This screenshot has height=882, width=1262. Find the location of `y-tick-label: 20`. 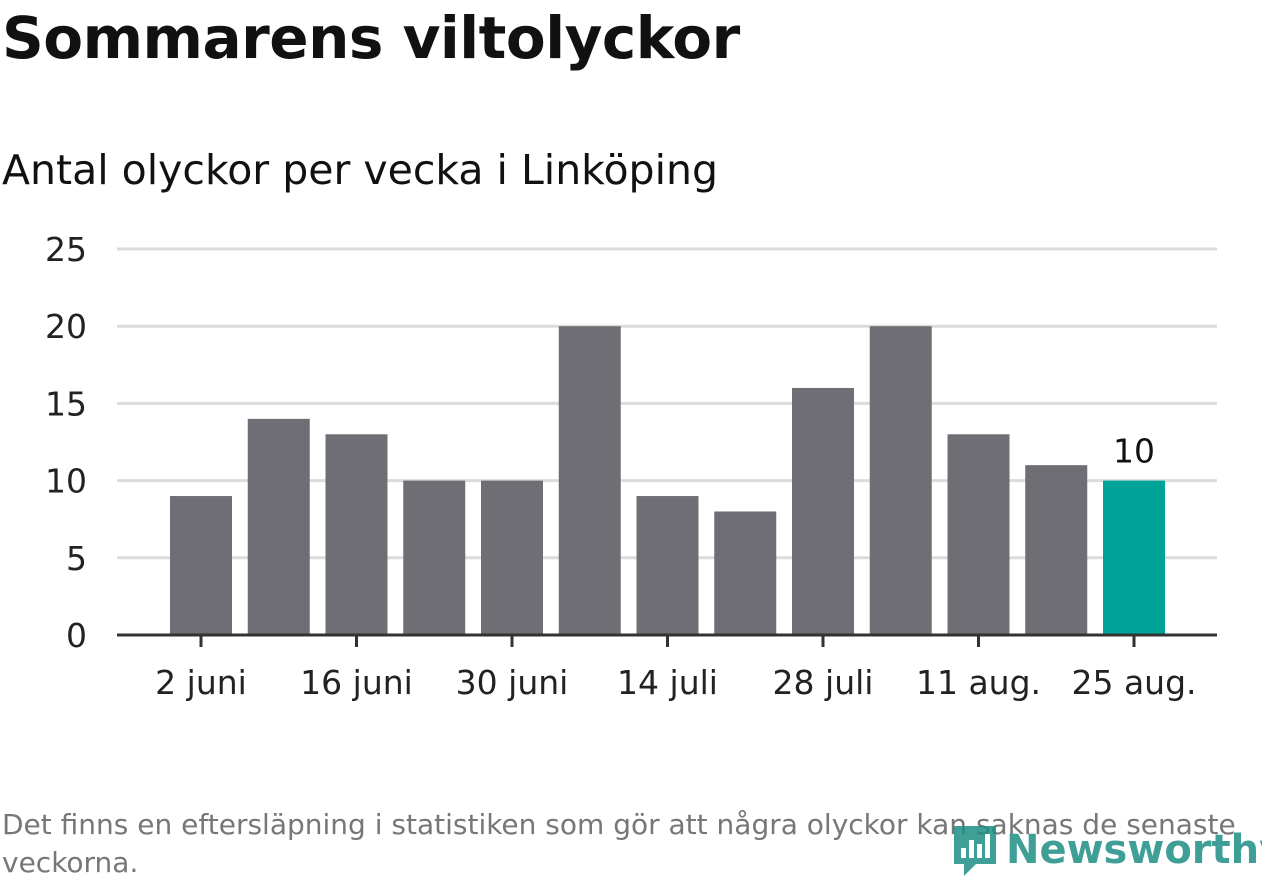

y-tick-label: 20 is located at coordinates (66, 326).